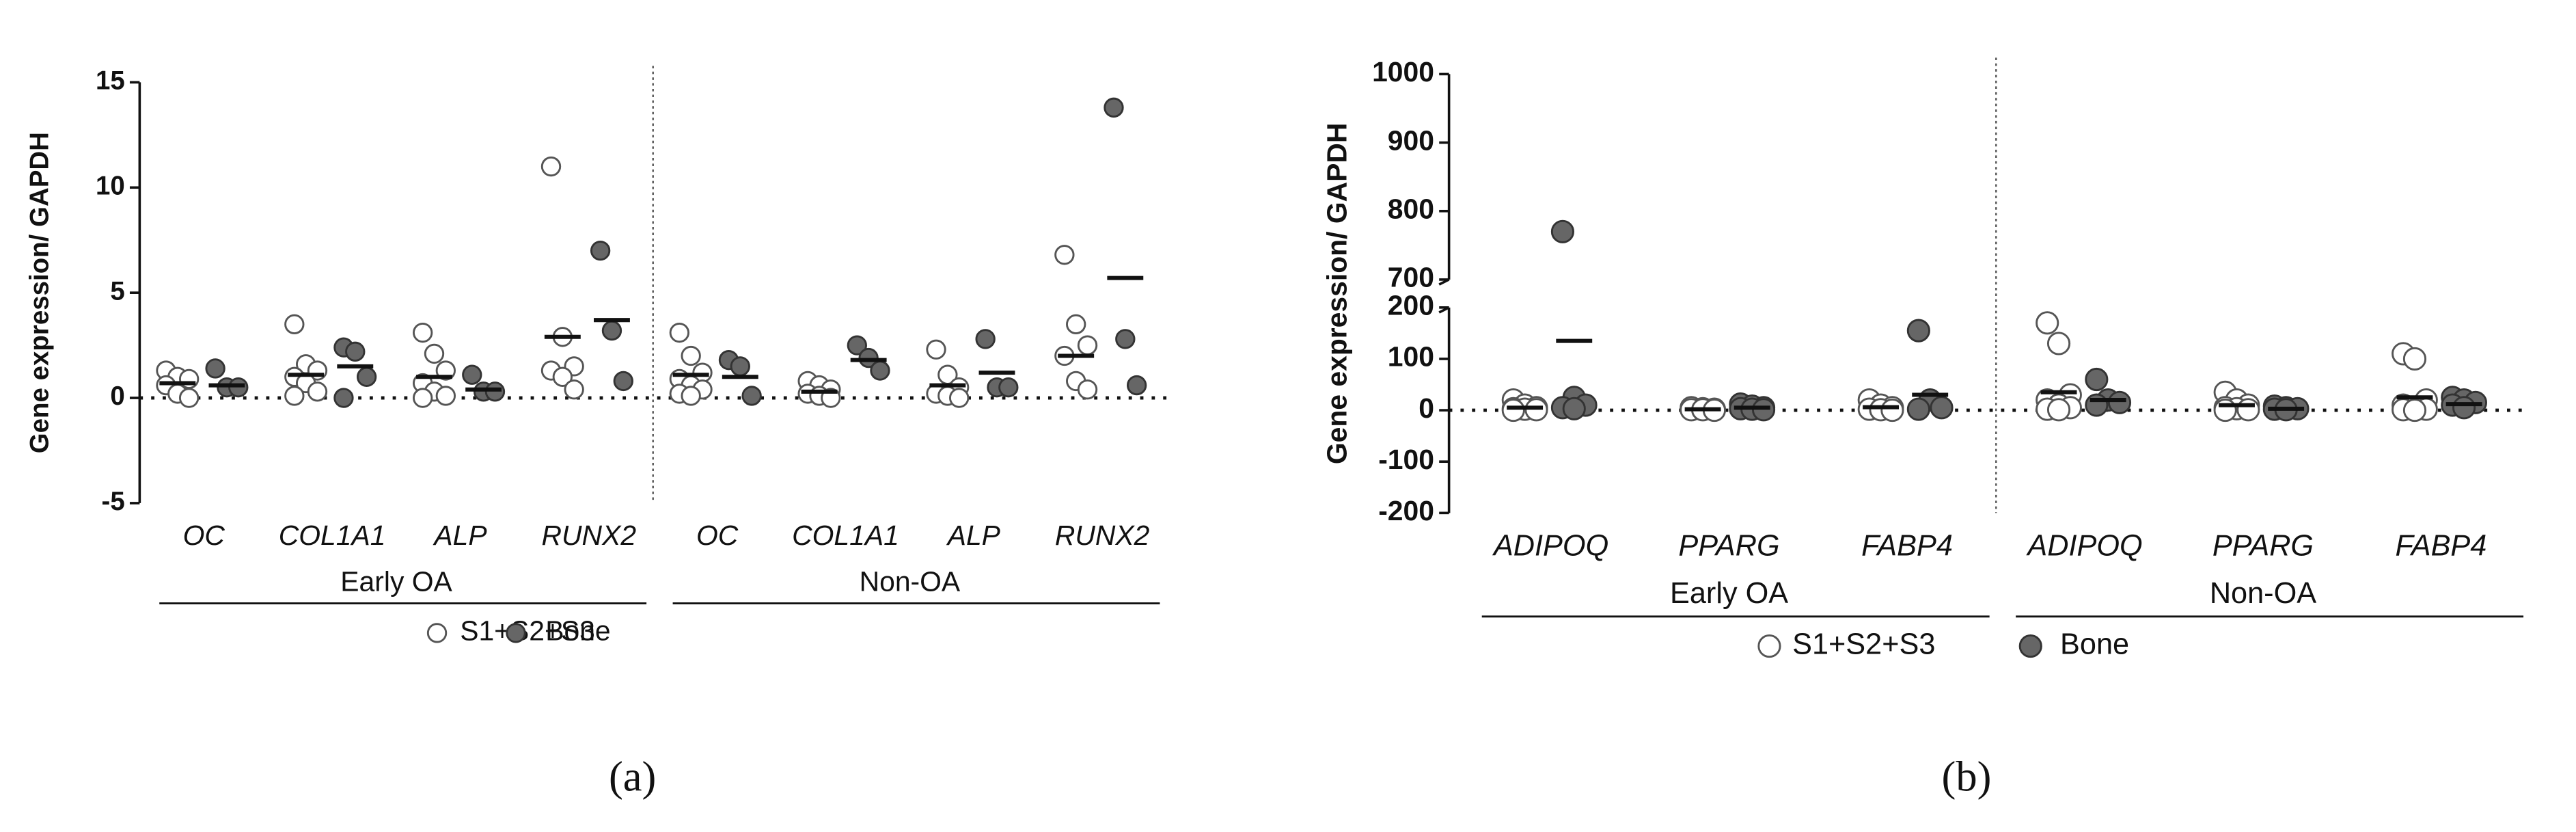  I want to click on y-tick-label: 200, so click(1411, 305).